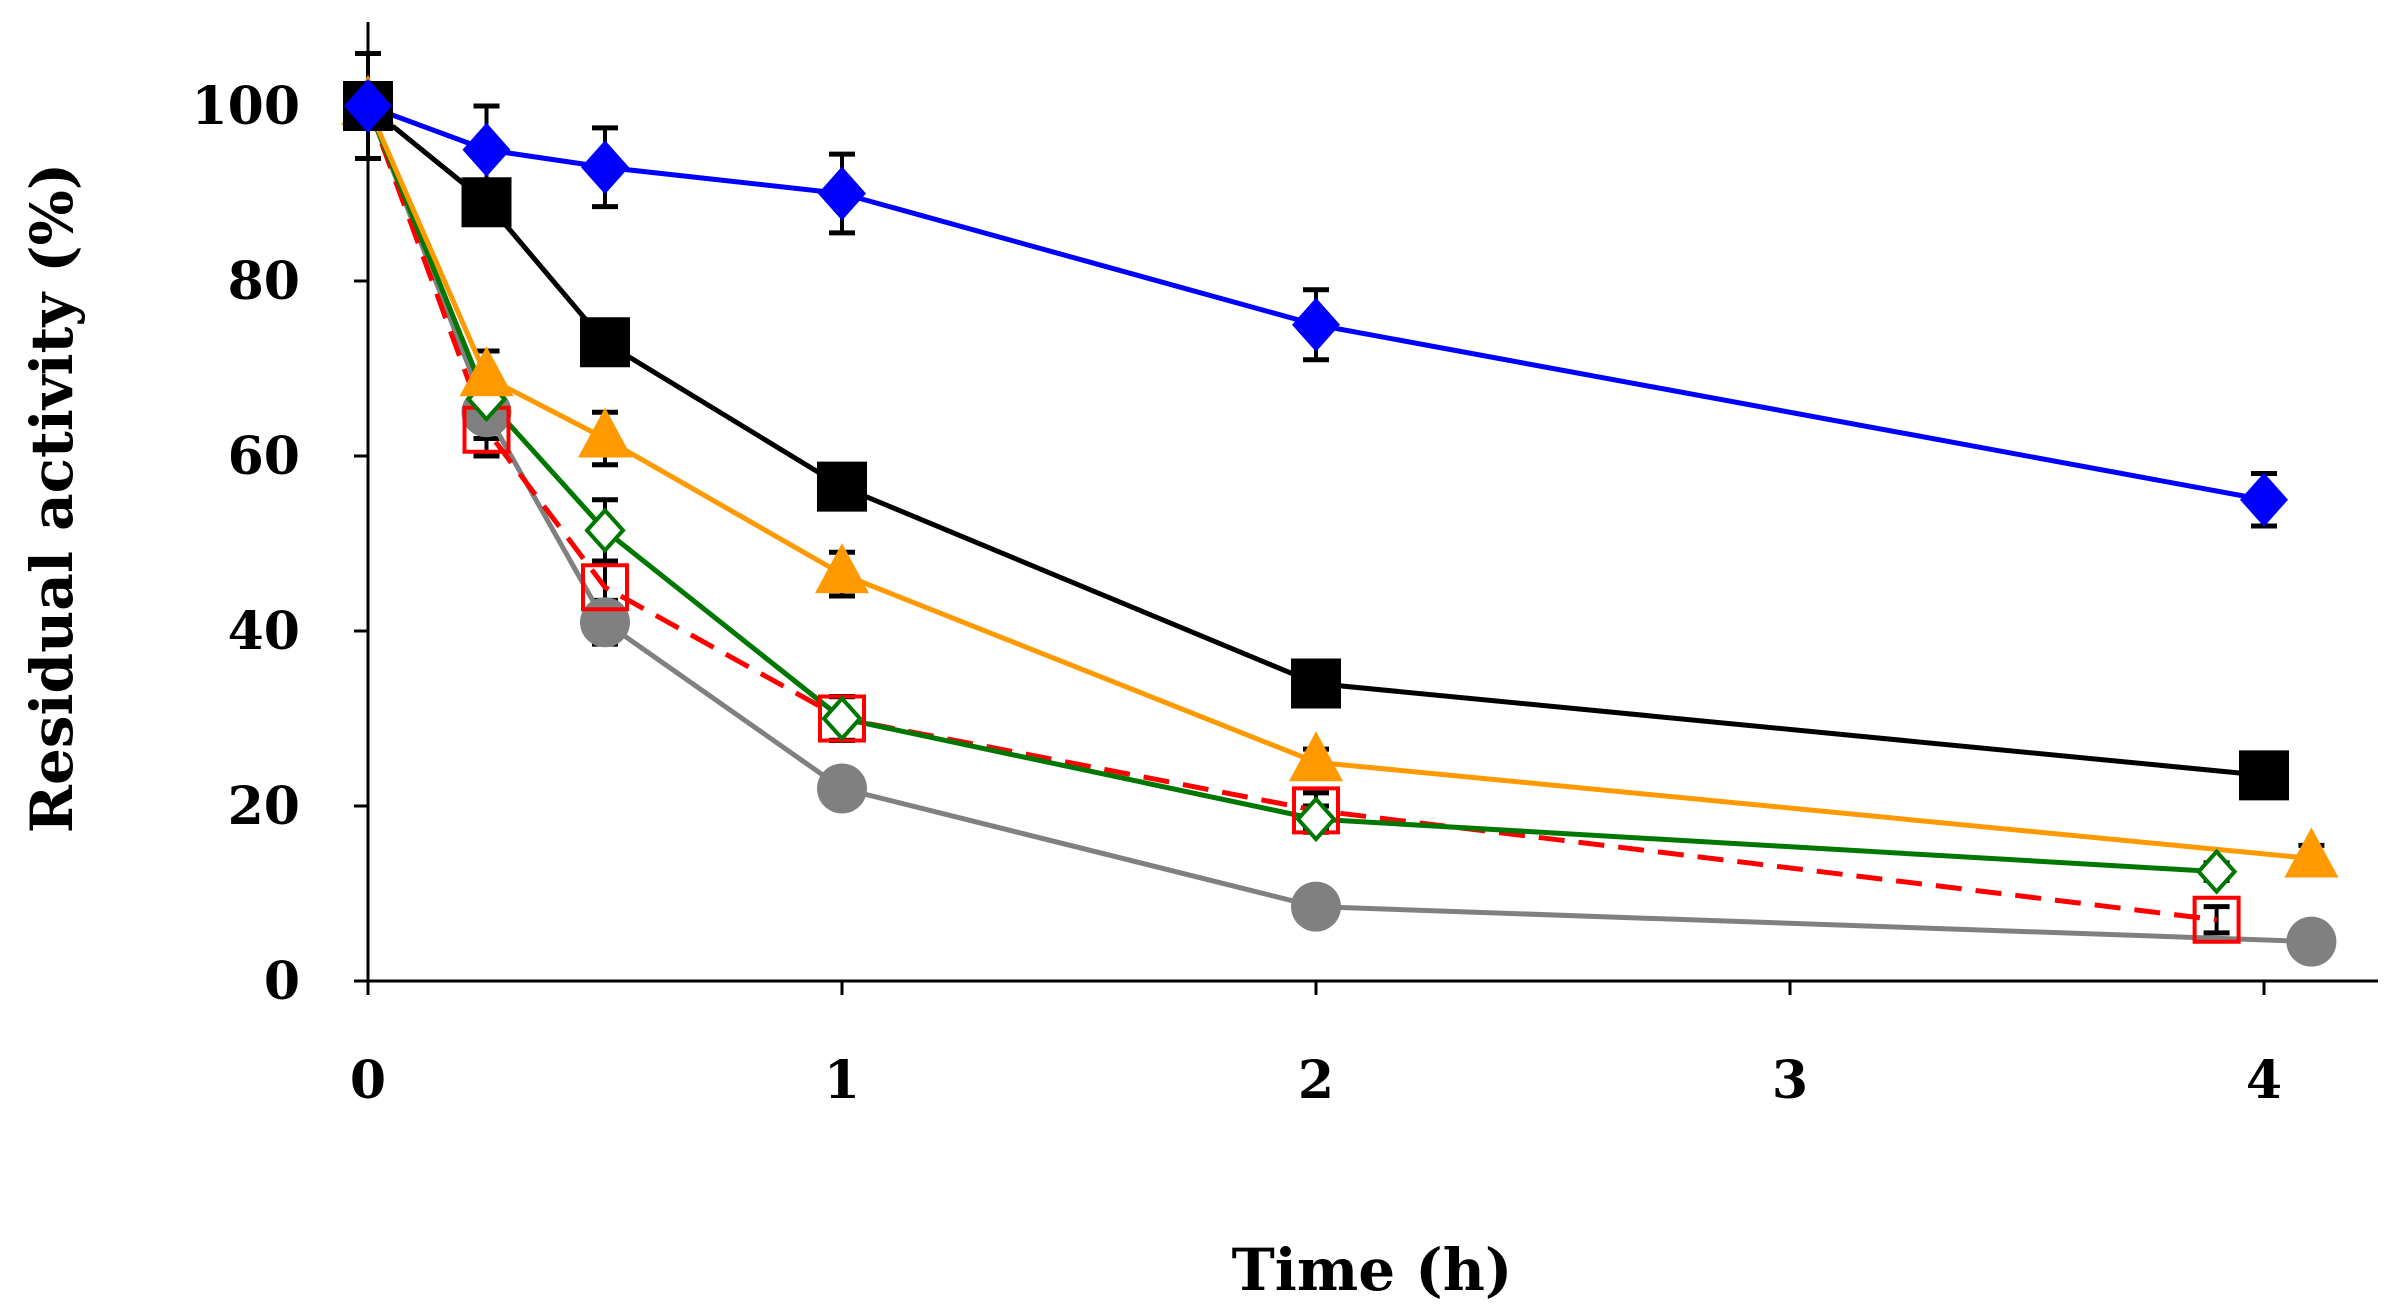 This screenshot has height=1312, width=2400. What do you see at coordinates (1316, 1080) in the screenshot?
I see `x-tick-label: 2` at bounding box center [1316, 1080].